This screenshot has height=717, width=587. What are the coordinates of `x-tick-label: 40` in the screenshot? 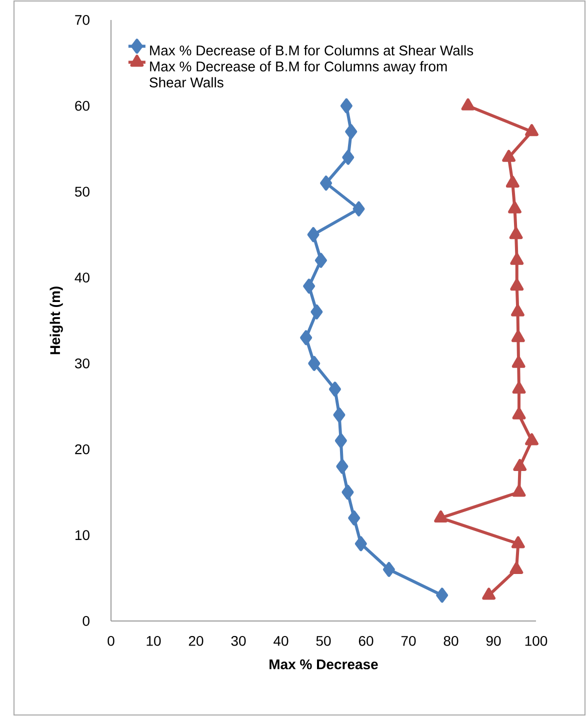 It's located at (281, 641).